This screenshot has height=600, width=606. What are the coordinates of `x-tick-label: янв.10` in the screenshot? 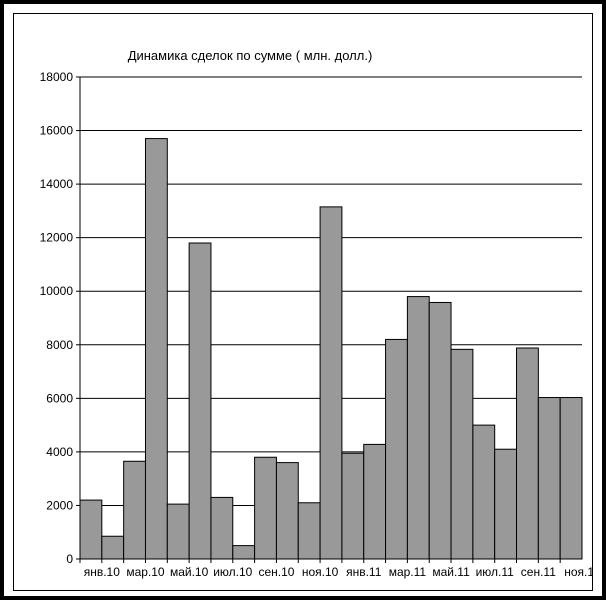 It's located at (102, 572).